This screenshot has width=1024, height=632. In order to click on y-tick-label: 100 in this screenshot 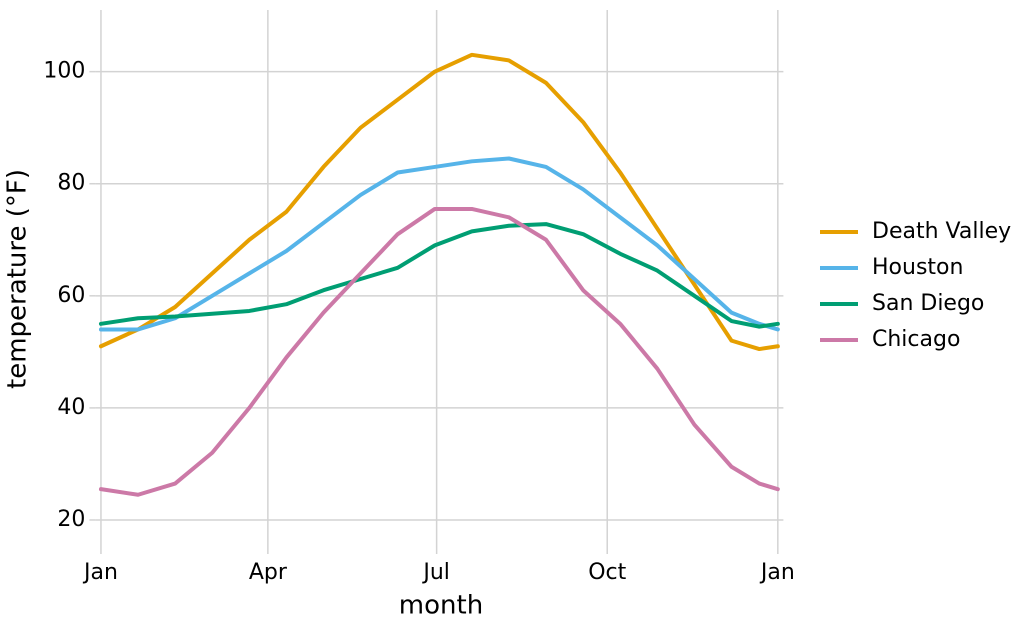, I will do `click(64, 71)`.